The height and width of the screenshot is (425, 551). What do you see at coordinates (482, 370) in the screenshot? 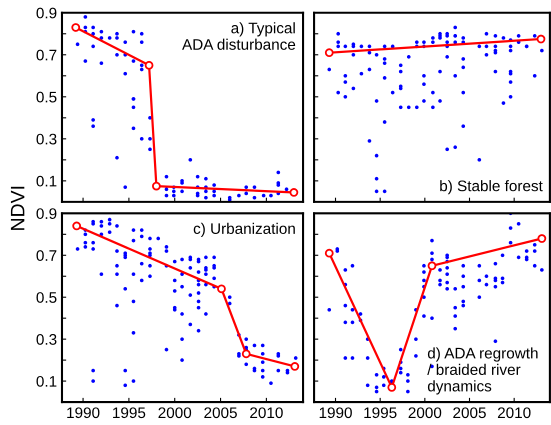
I see `annotation: d) ADA regrowth / braided river dynamics` at bounding box center [482, 370].